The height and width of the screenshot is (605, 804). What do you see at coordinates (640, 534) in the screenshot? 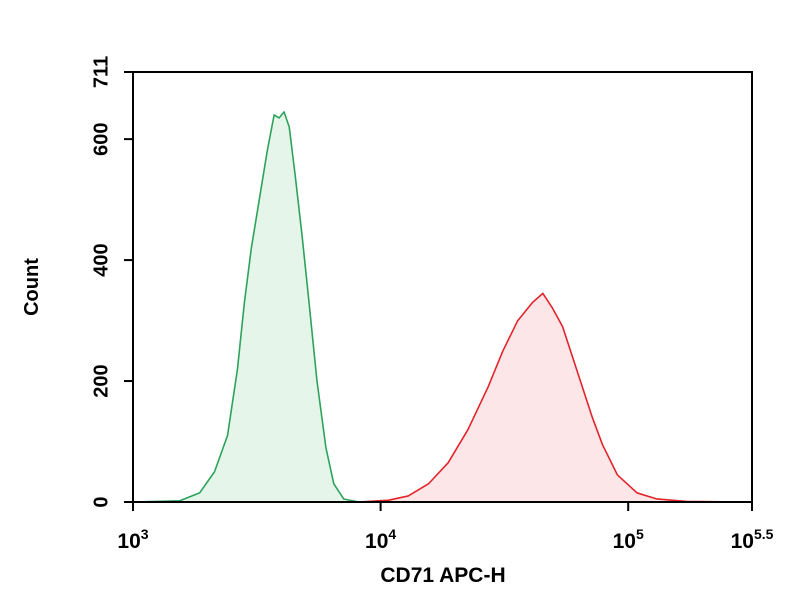
I see `tick-exponent: 5` at bounding box center [640, 534].